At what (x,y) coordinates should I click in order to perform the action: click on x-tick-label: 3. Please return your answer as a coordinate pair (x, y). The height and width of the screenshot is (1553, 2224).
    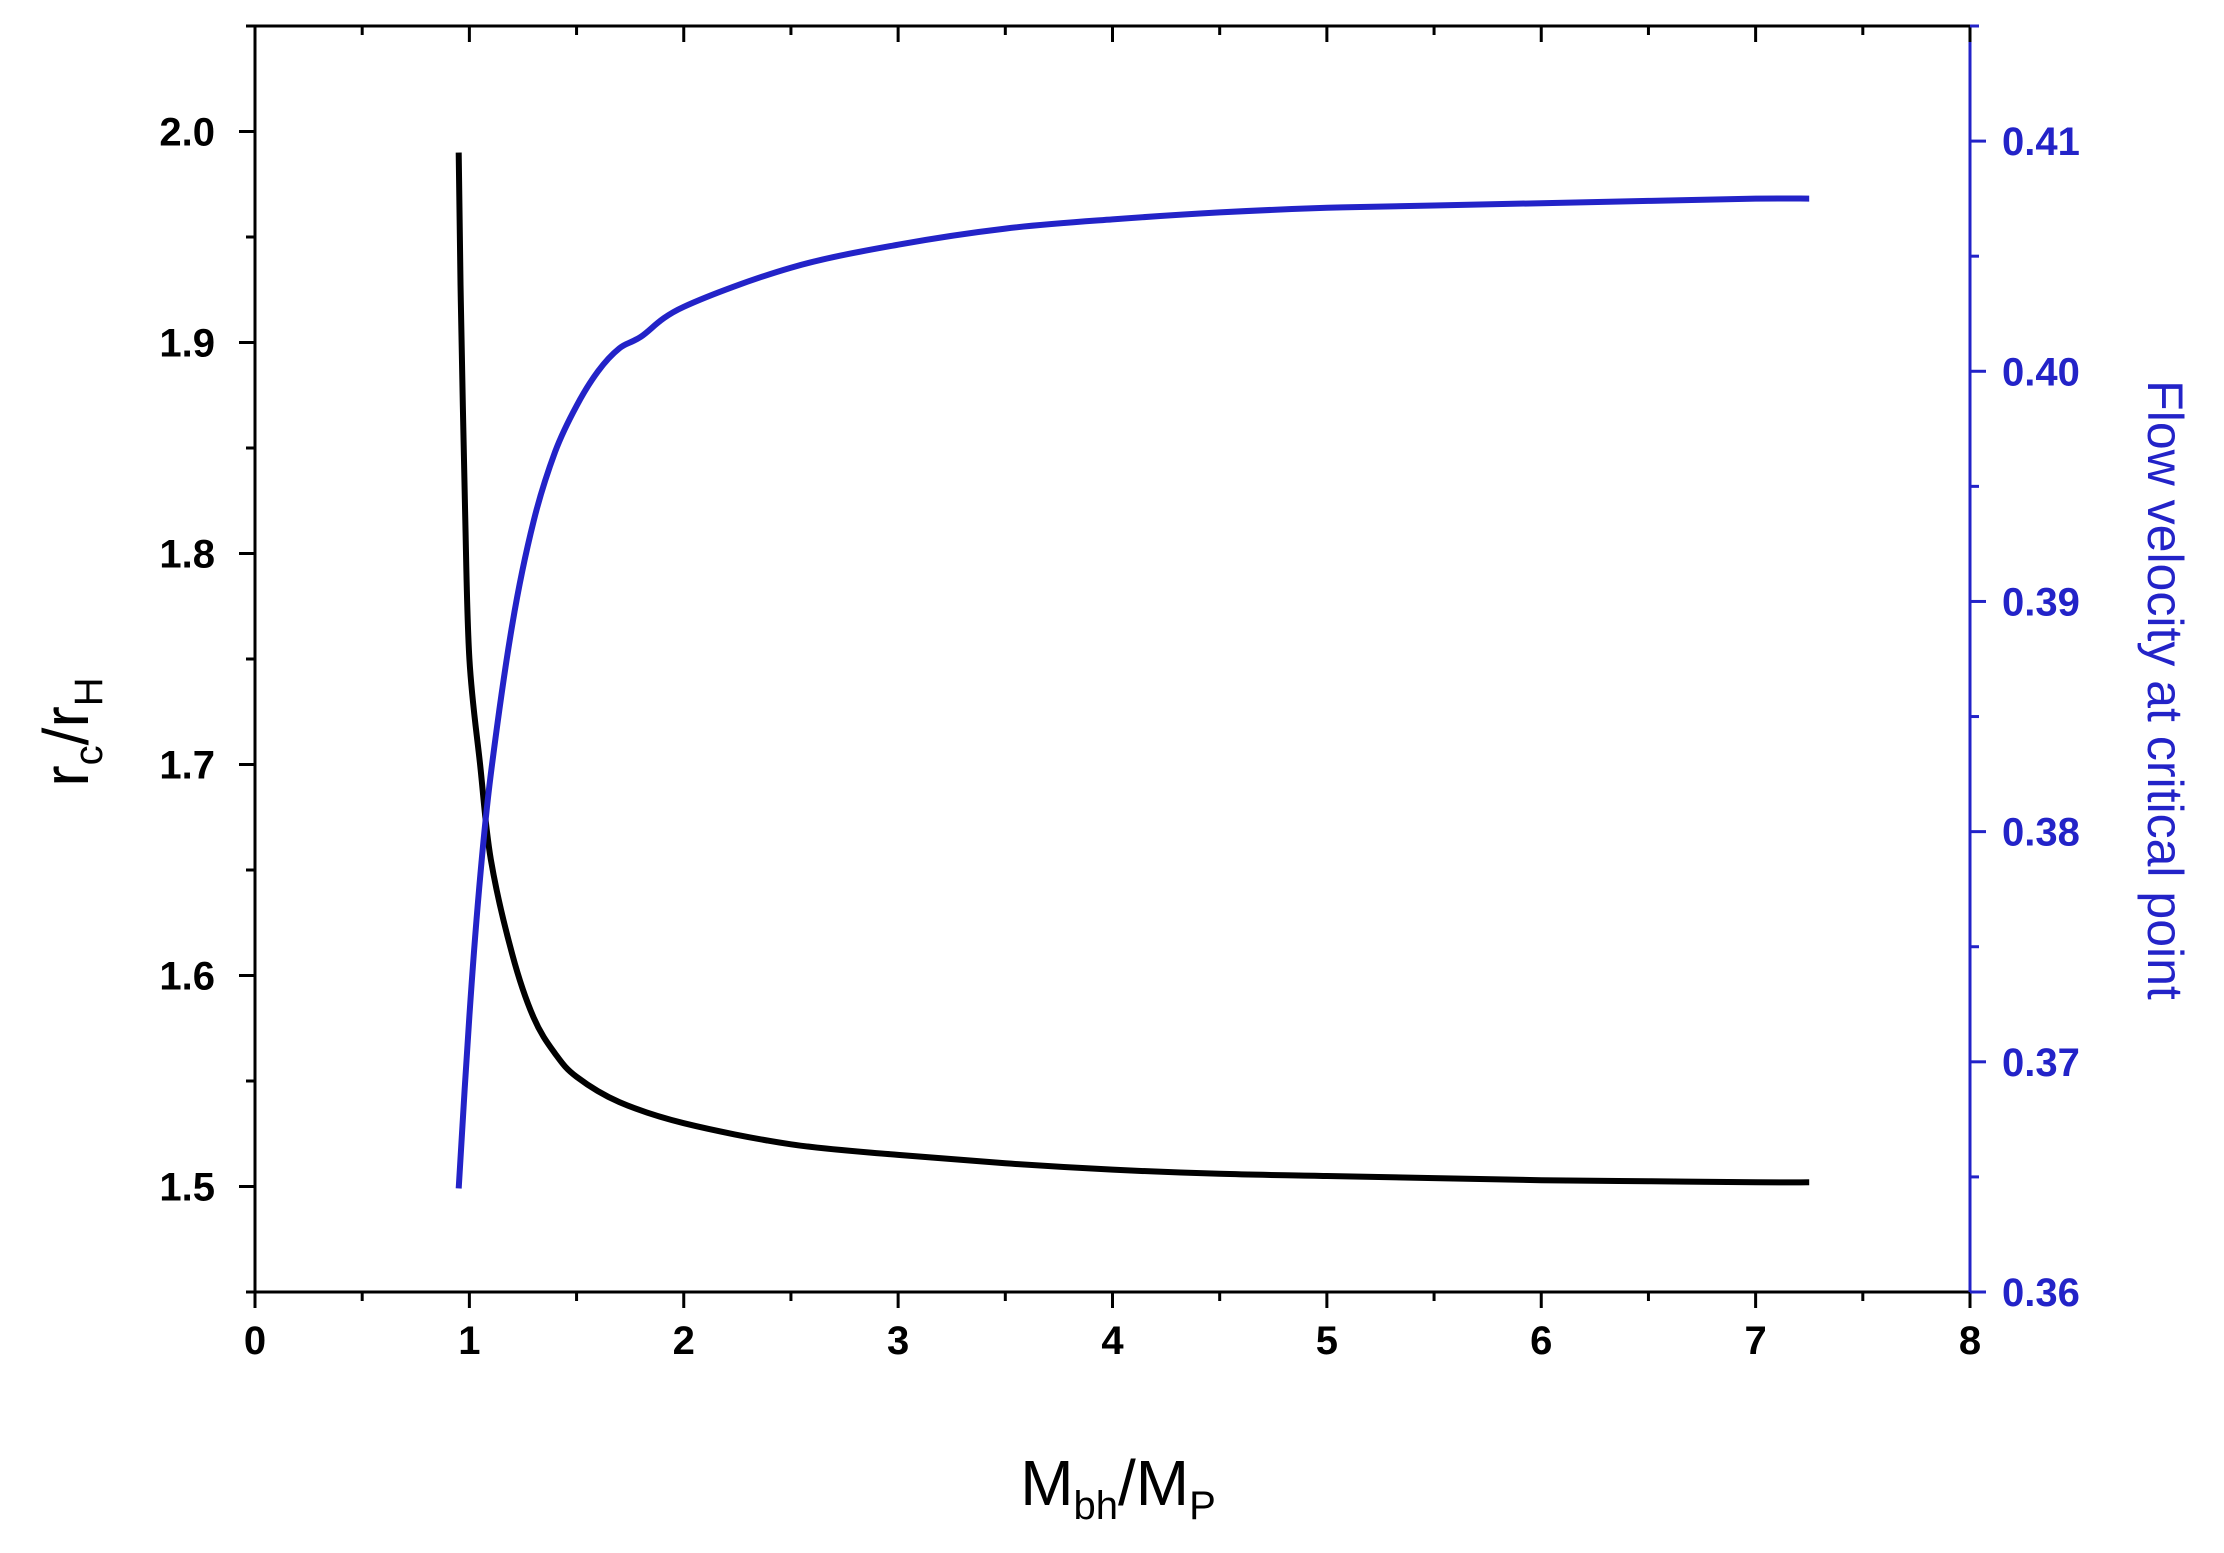
    Looking at the image, I should click on (898, 1341).